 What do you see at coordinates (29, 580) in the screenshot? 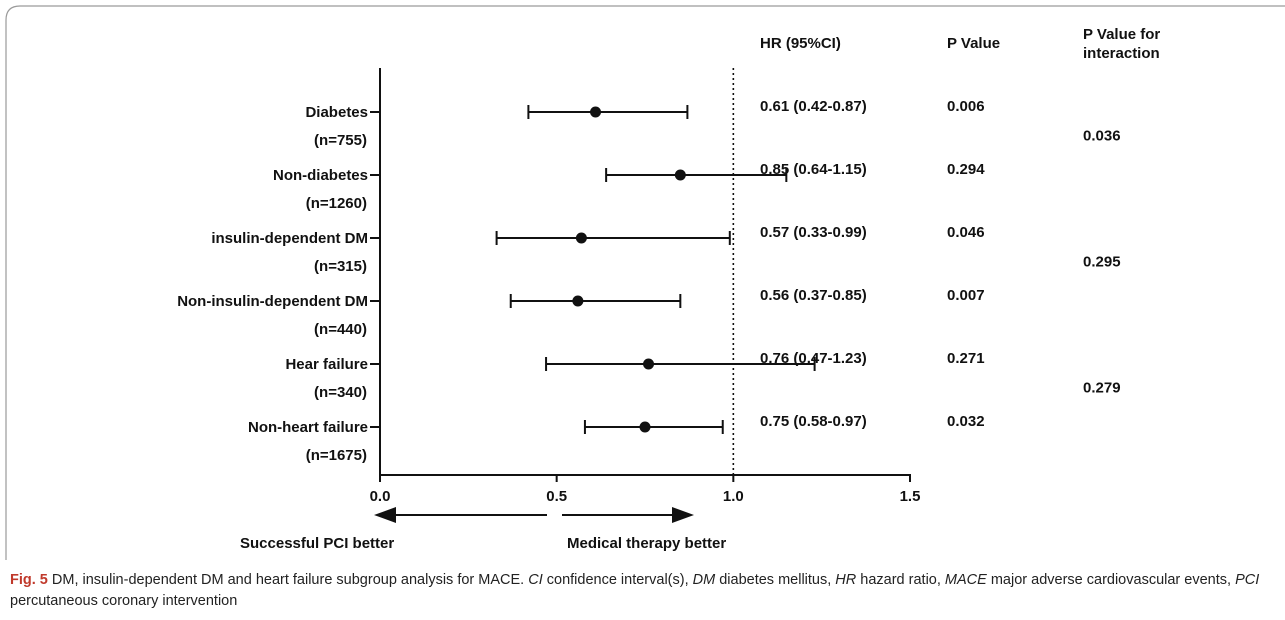
I see `figure-number: Fig. 5` at bounding box center [29, 580].